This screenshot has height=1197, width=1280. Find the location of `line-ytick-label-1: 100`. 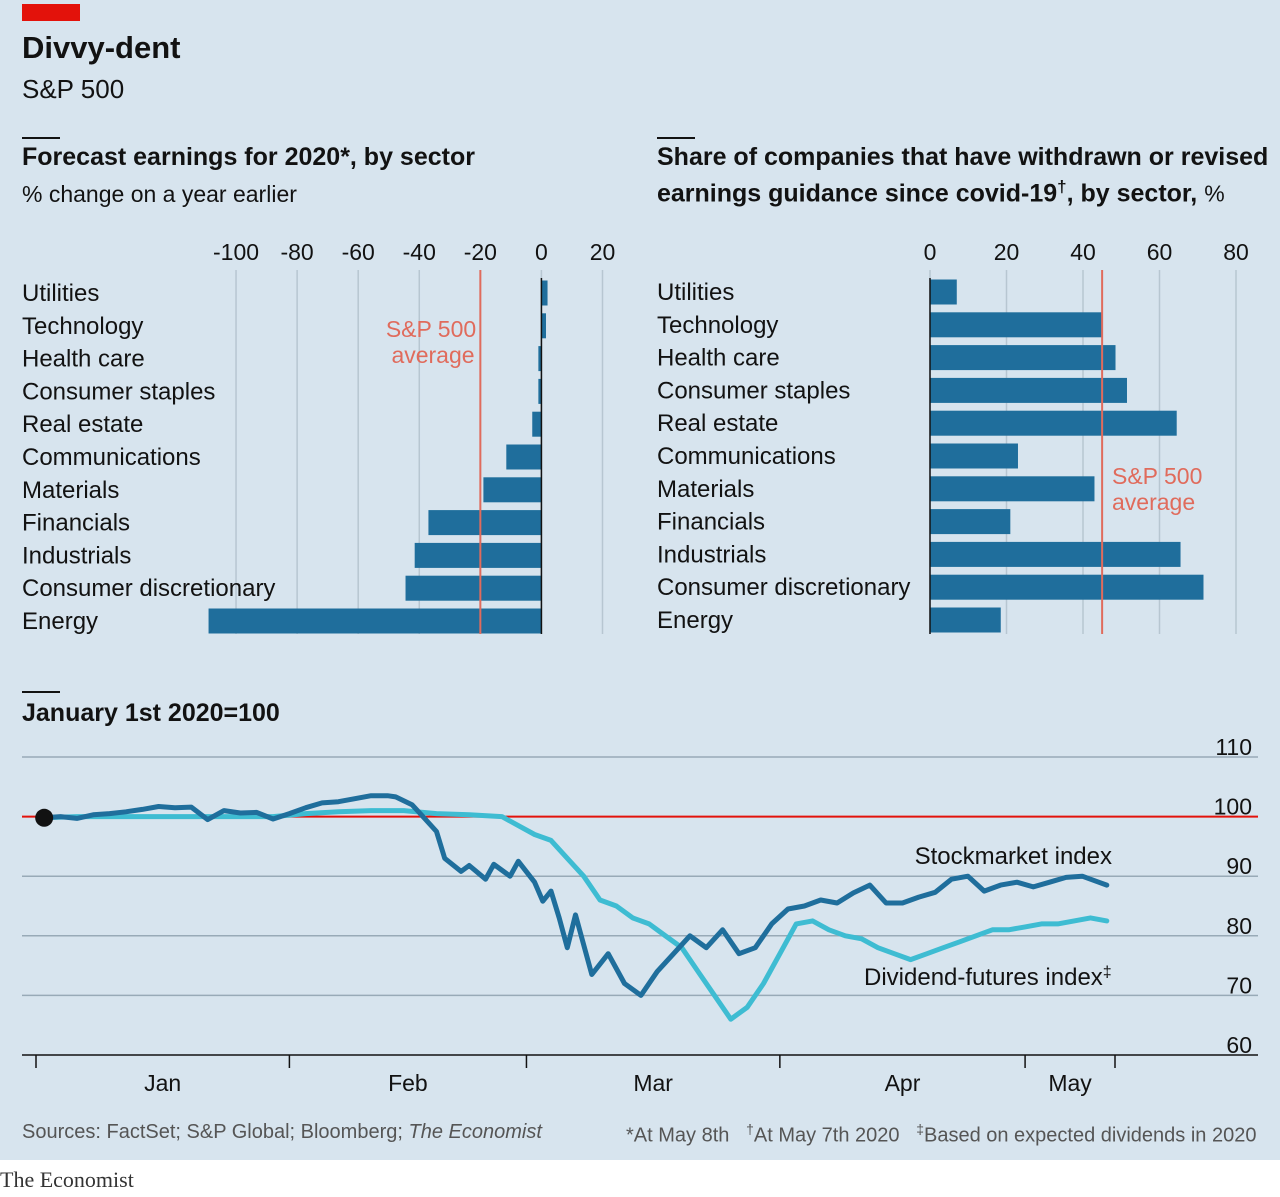

line-ytick-label-1: 100 is located at coordinates (1233, 807).